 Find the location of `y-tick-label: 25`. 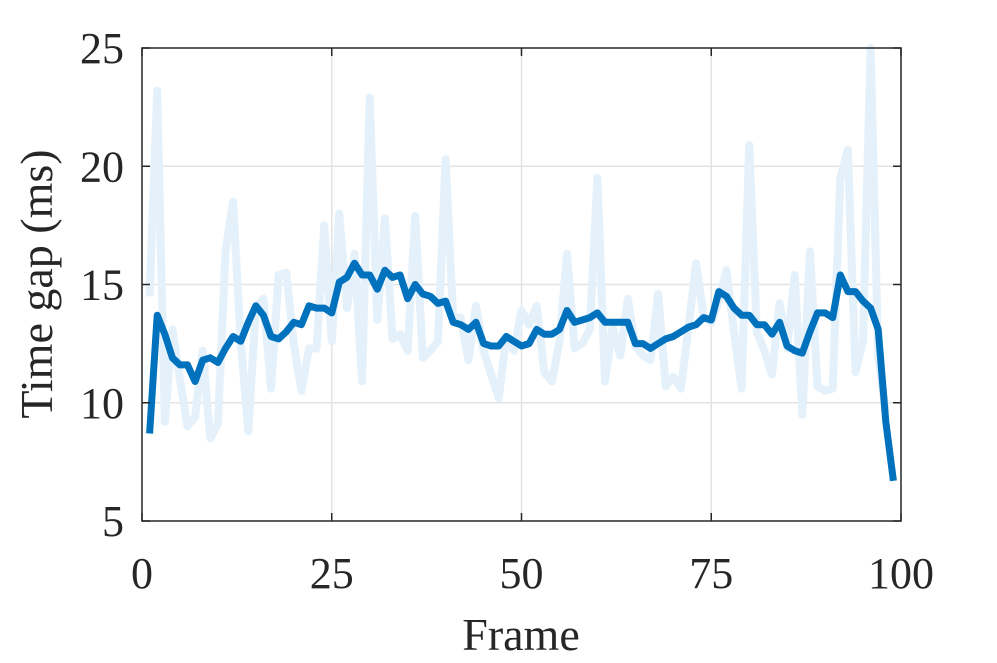

y-tick-label: 25 is located at coordinates (102, 48).